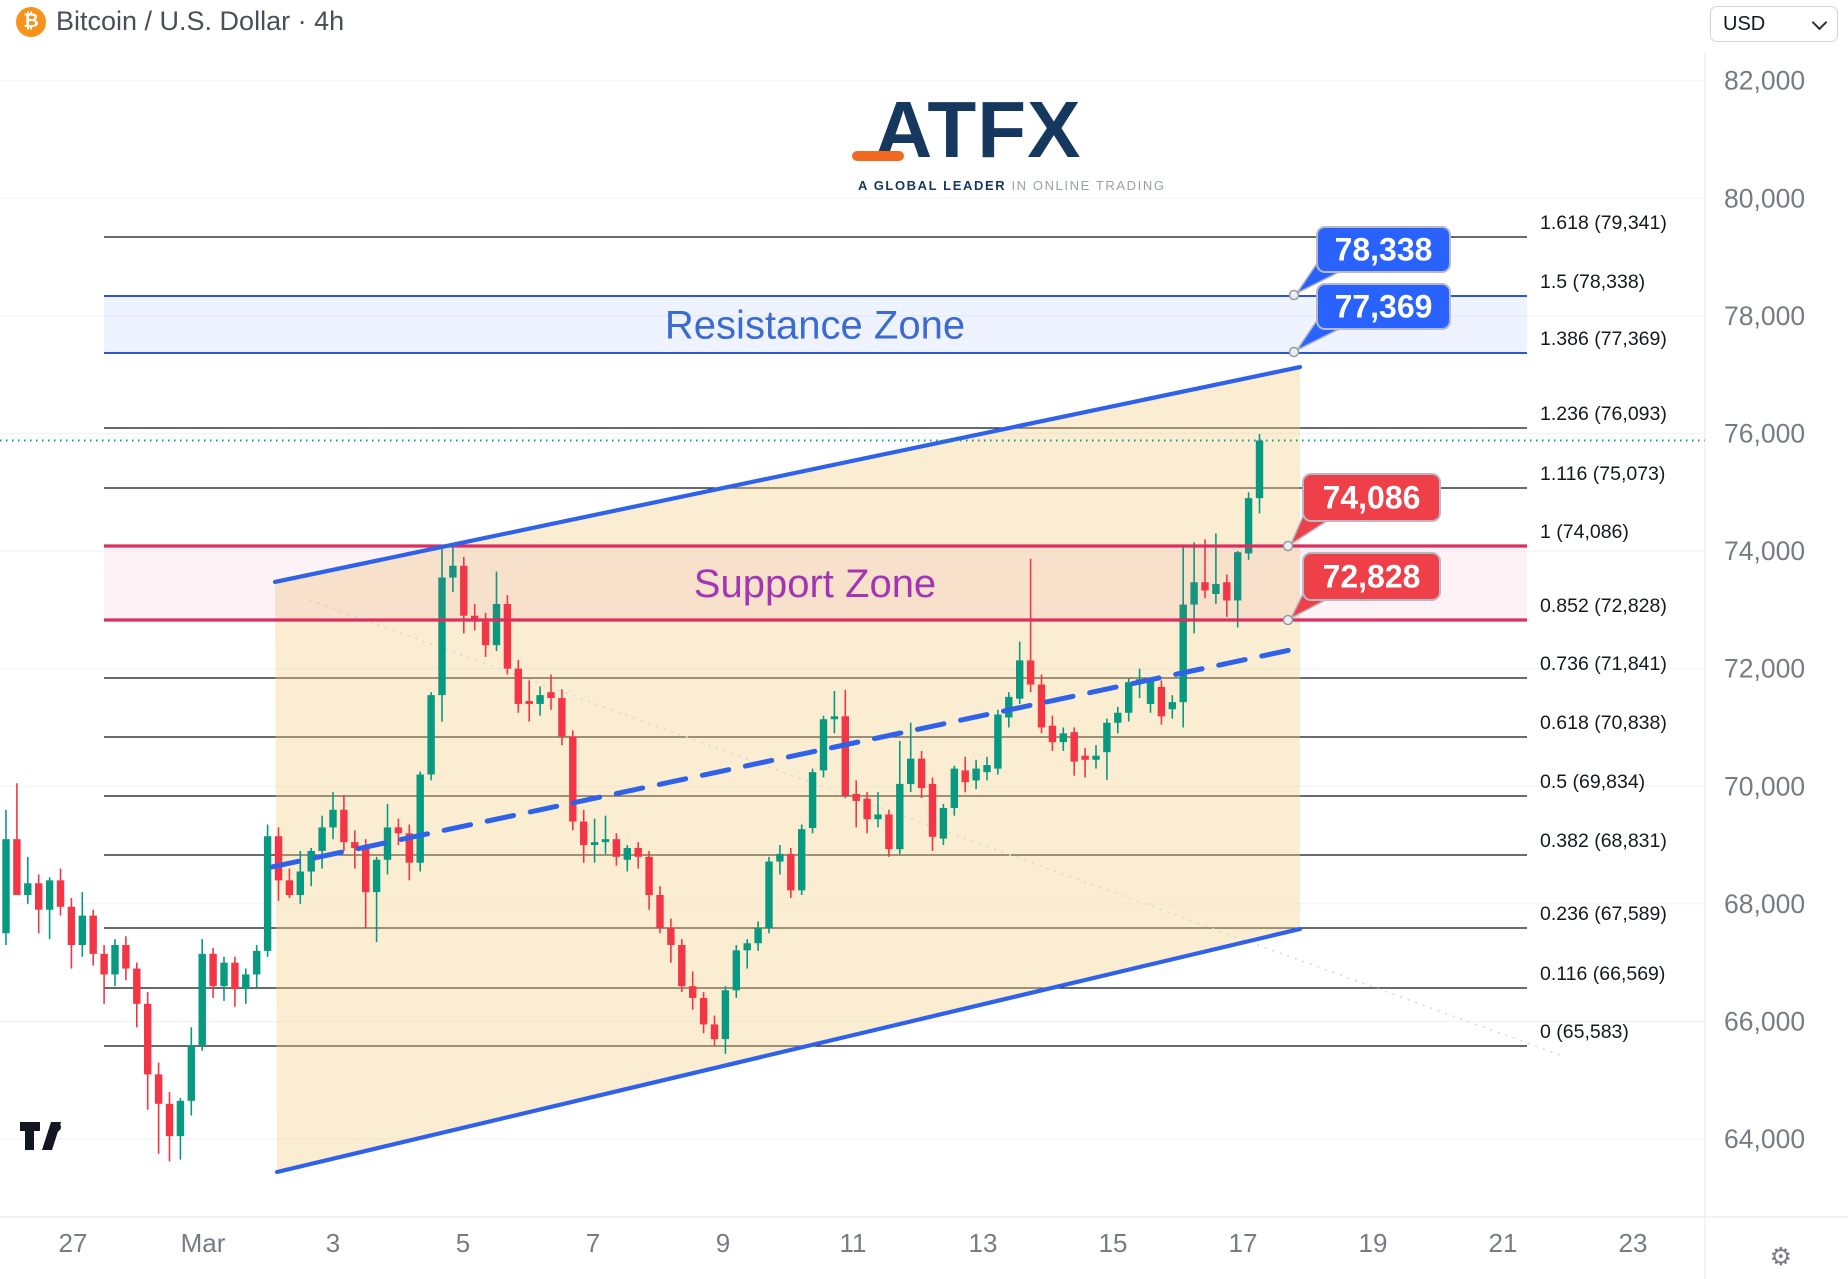 The image size is (1848, 1279). What do you see at coordinates (1774, 24) in the screenshot?
I see `currency-selector: USD` at bounding box center [1774, 24].